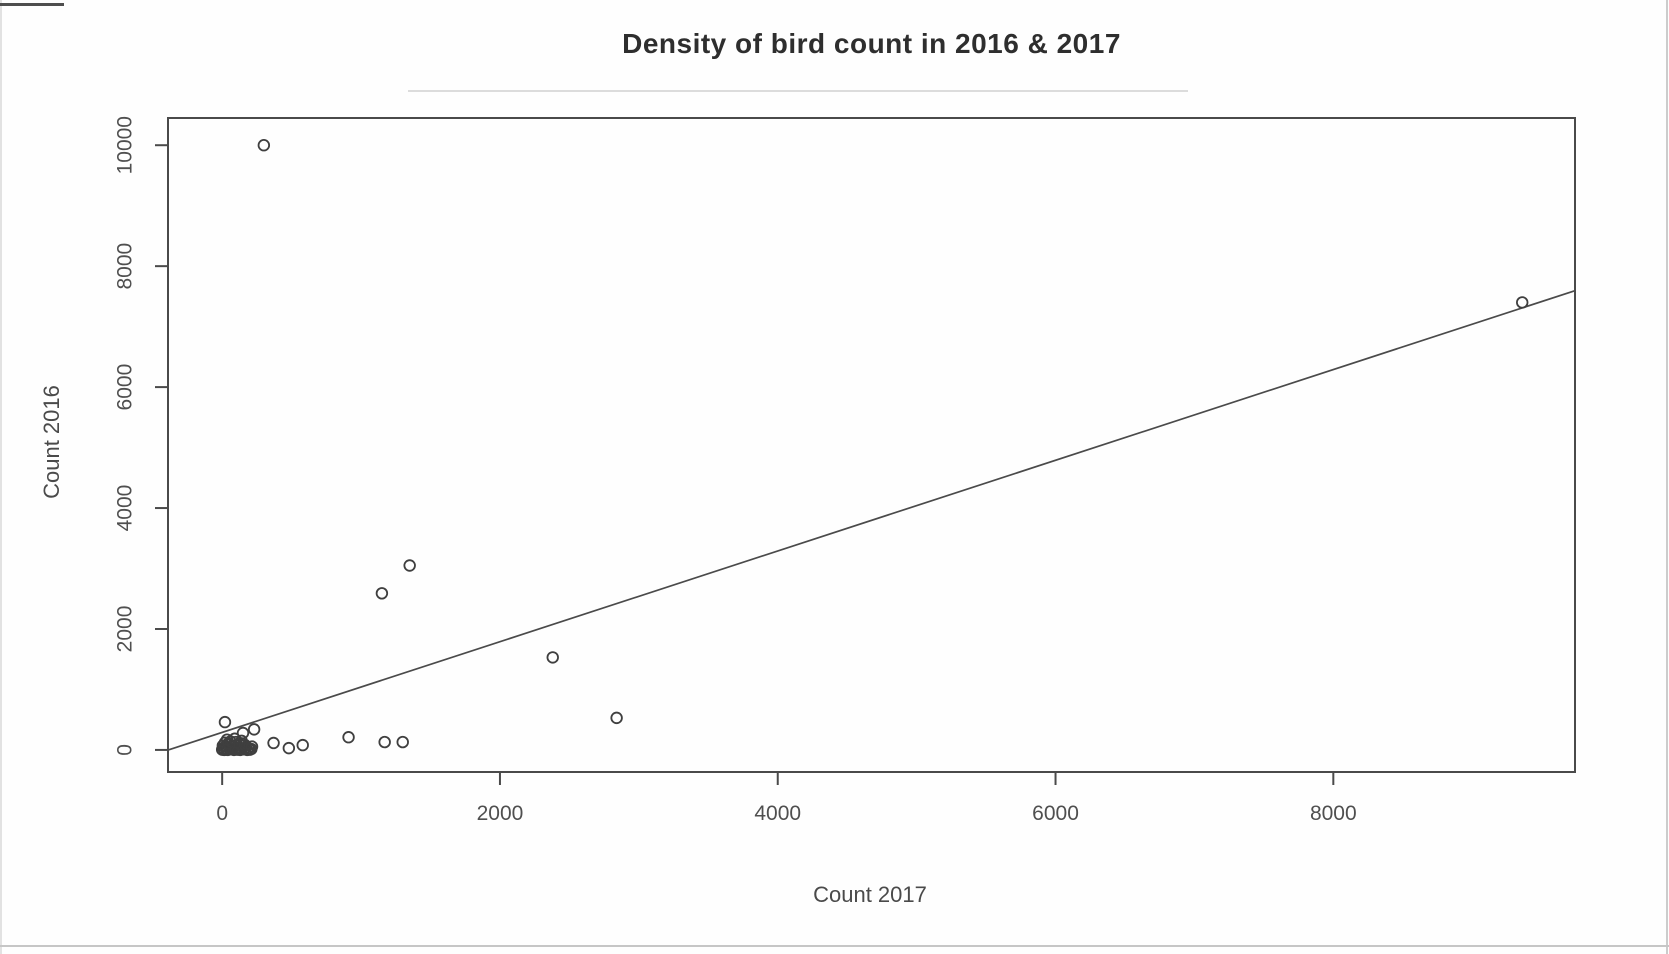 The height and width of the screenshot is (954, 1669). Describe the element at coordinates (125, 145) in the screenshot. I see `y-tick-label: 10000` at that location.